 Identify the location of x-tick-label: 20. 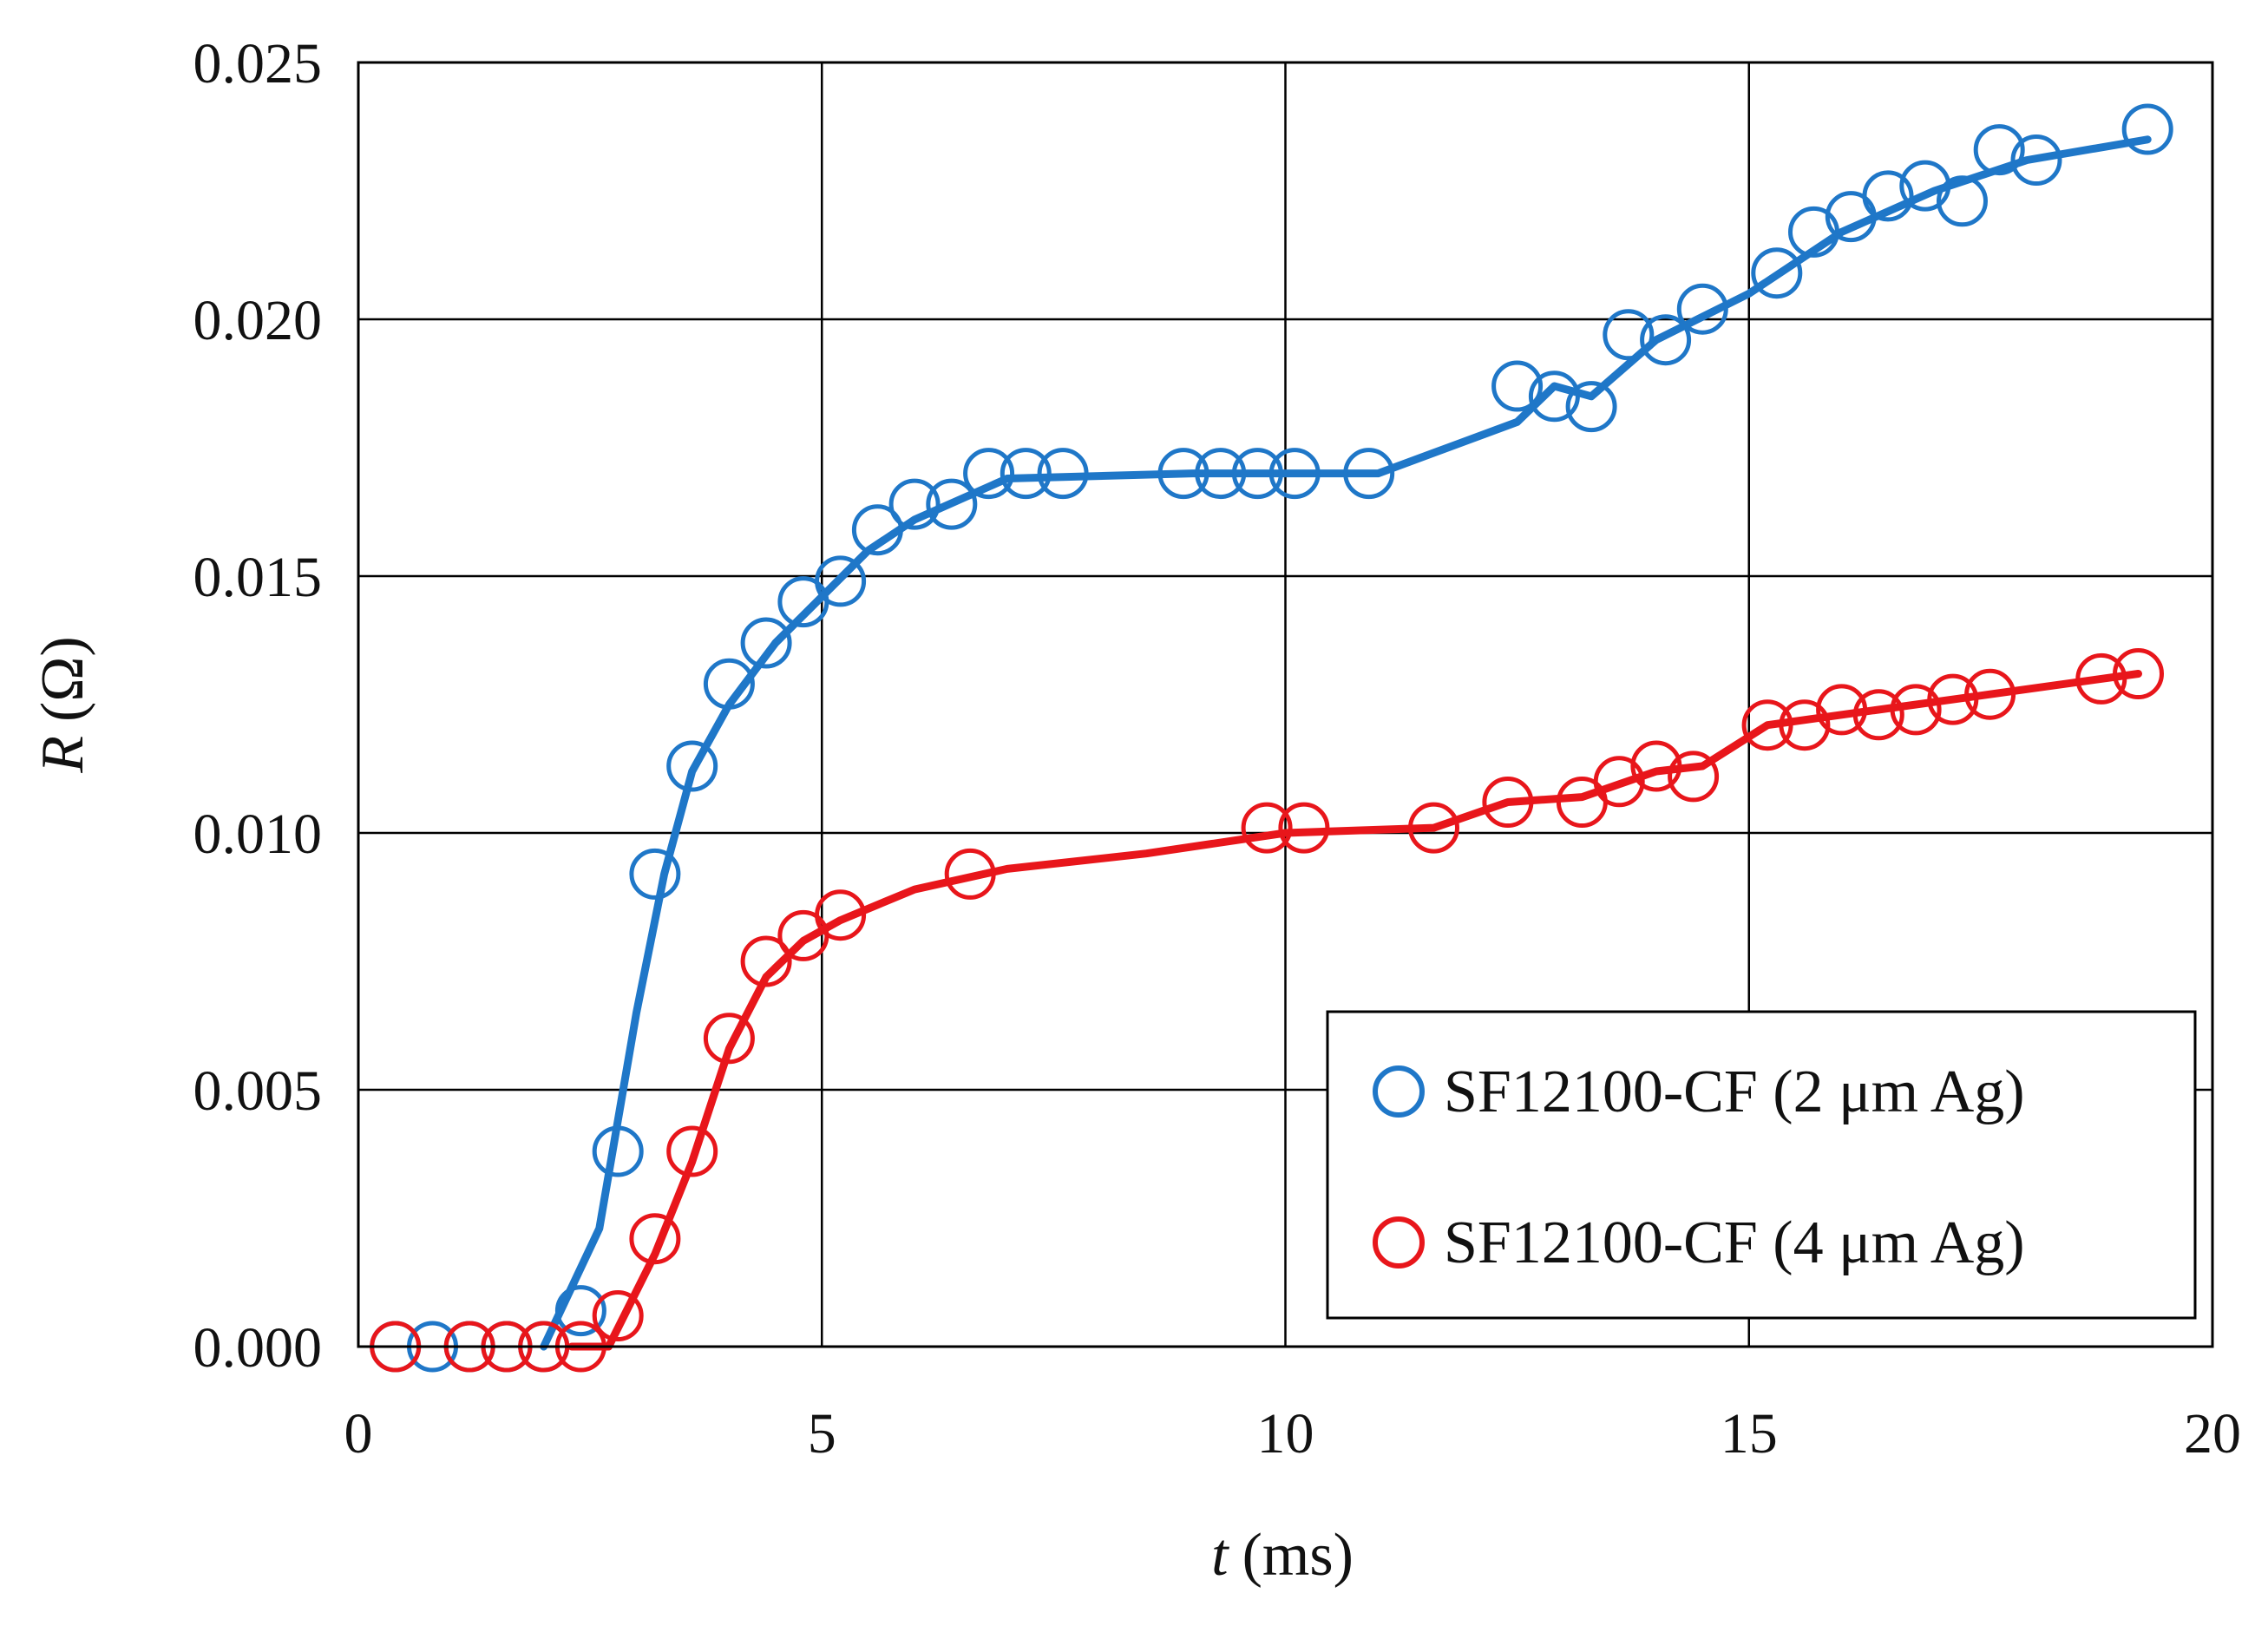
(2212, 1433).